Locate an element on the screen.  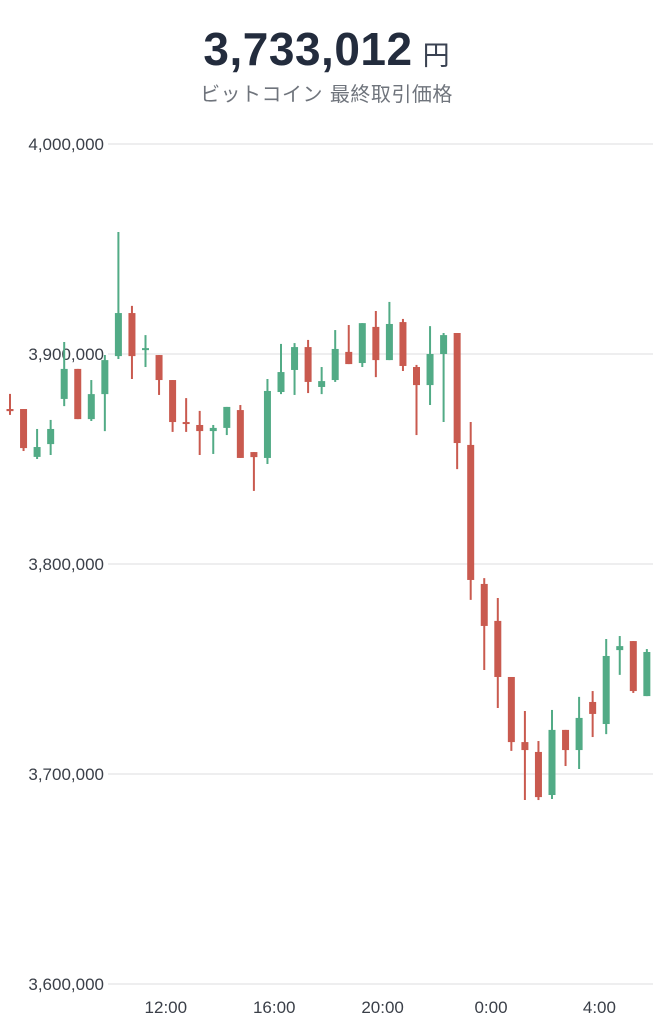
price-row: 3,733,012 円 is located at coordinates (326, 49).